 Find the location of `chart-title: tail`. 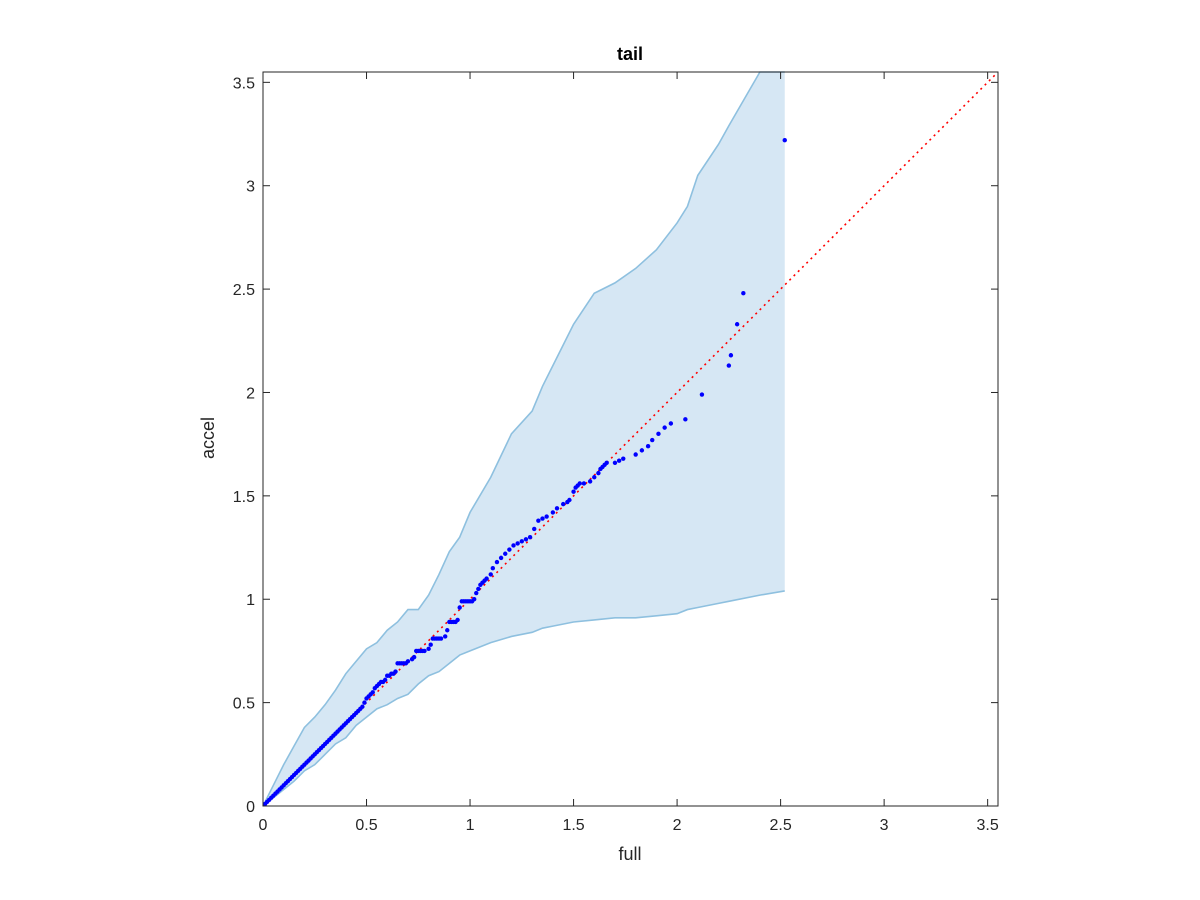

chart-title: tail is located at coordinates (630, 54).